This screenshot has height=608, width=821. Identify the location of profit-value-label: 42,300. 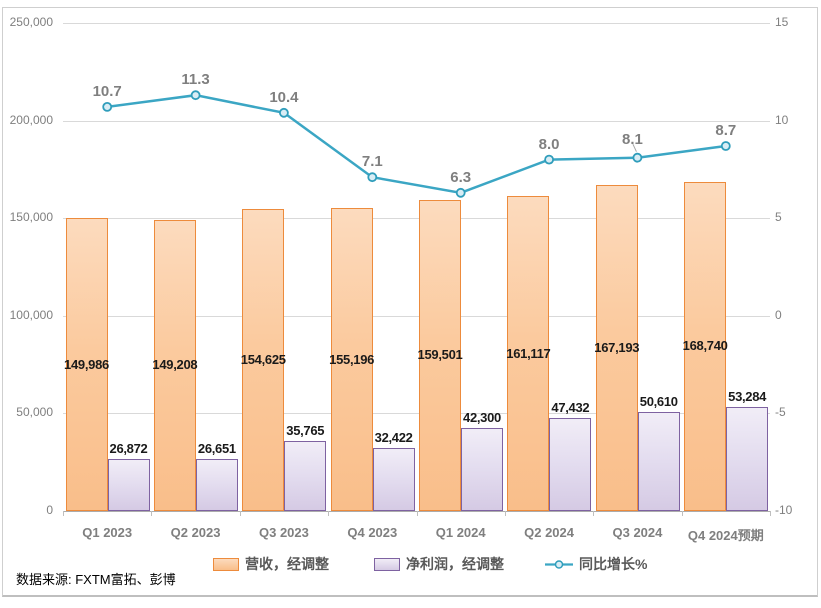
(482, 418).